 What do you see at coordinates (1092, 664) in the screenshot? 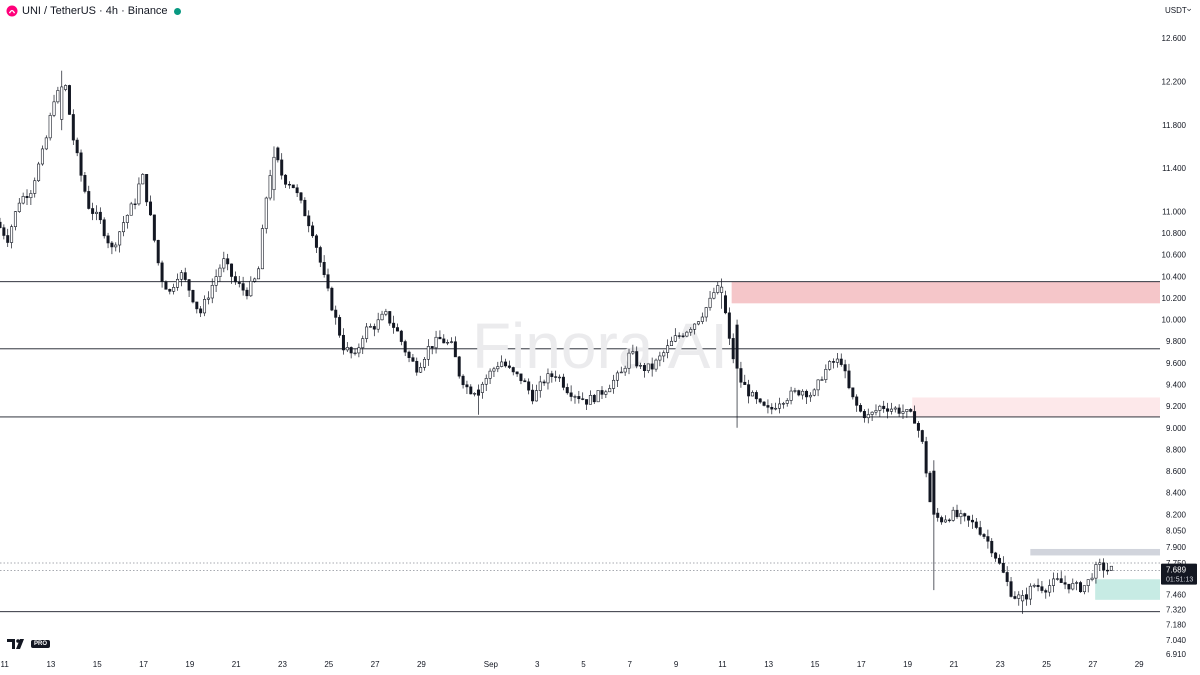
I see `time-tick-label: 27` at bounding box center [1092, 664].